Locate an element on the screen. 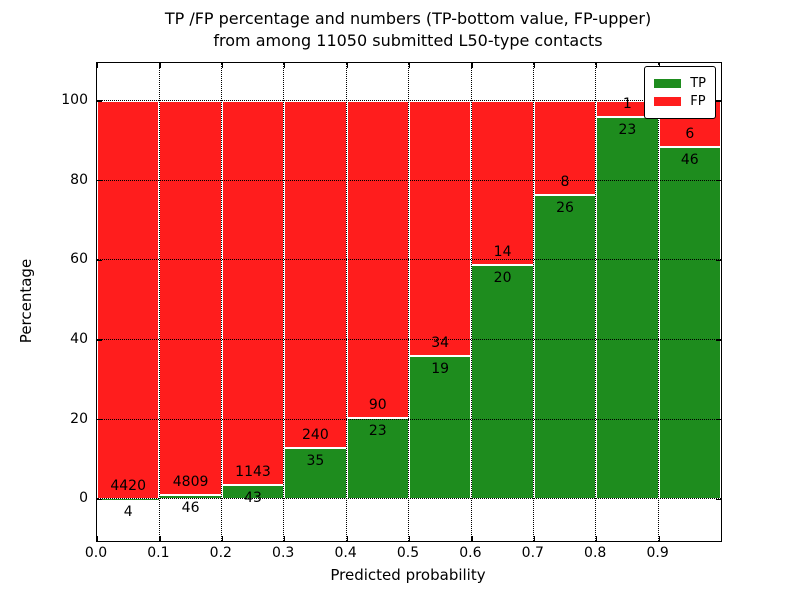  fp-count-label: 1 is located at coordinates (627, 104).